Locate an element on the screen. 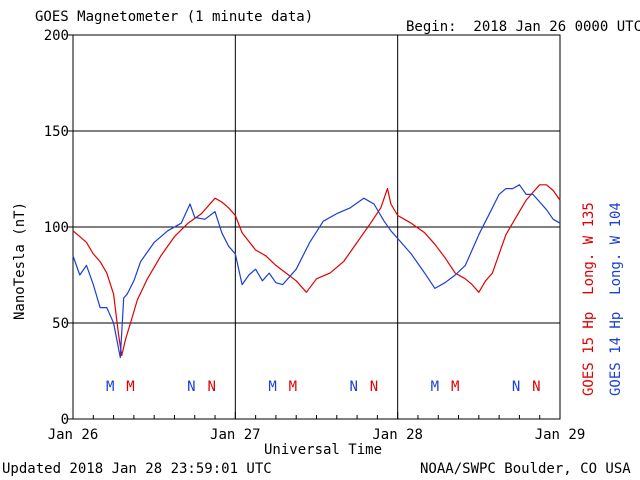 The image size is (640, 480). x-axis-label: Universal Time is located at coordinates (323, 450).